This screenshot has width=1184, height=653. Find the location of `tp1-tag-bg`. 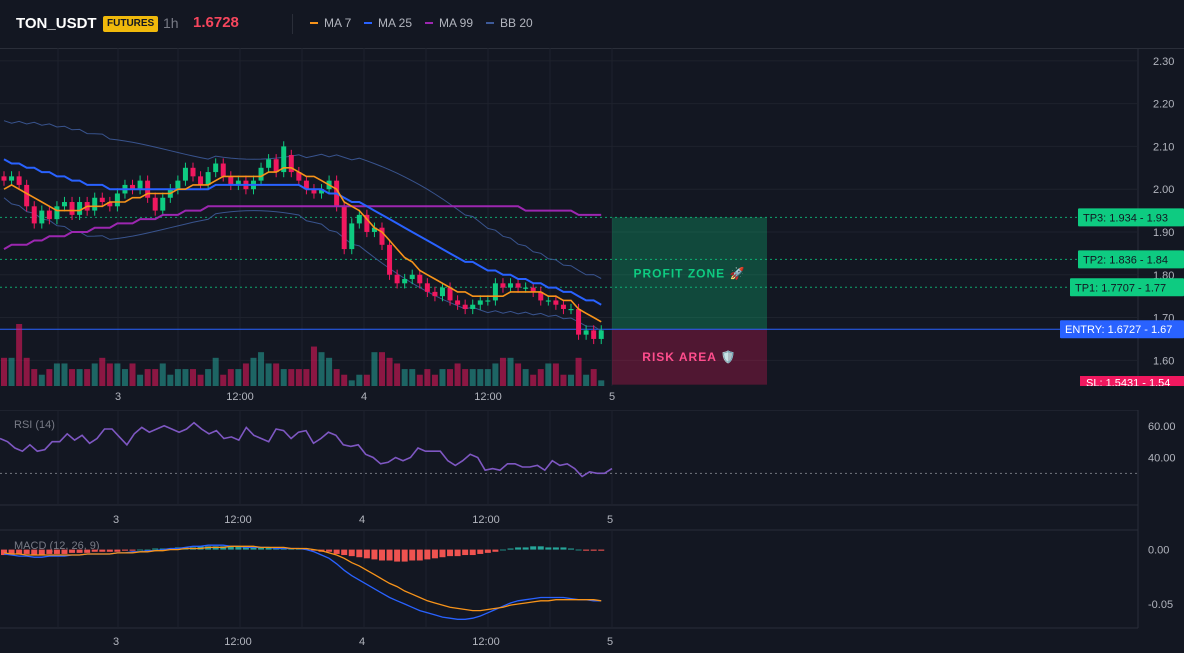

tp1-tag-bg is located at coordinates (1127, 287).